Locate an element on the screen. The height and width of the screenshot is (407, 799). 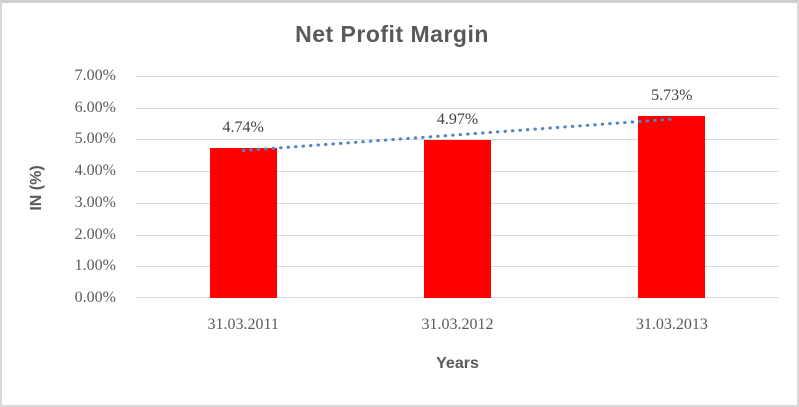
data-label: 4.74% is located at coordinates (243, 127).